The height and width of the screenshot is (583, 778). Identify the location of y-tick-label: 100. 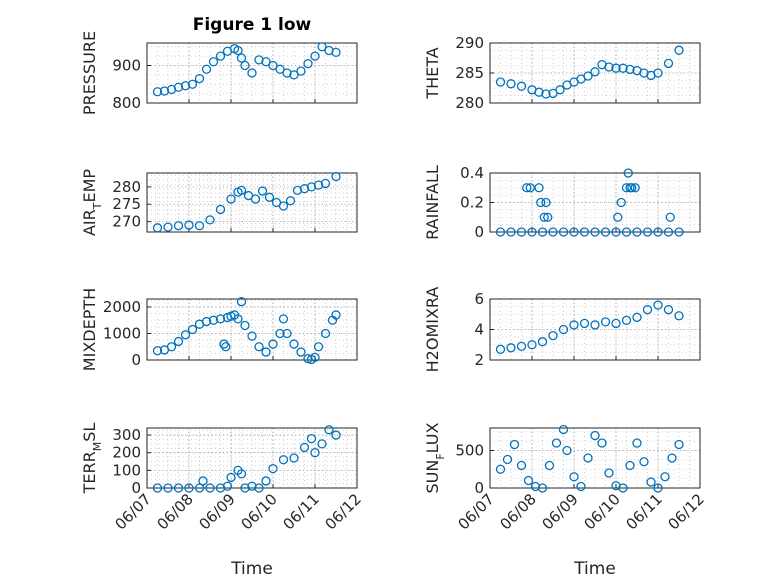
(126, 470).